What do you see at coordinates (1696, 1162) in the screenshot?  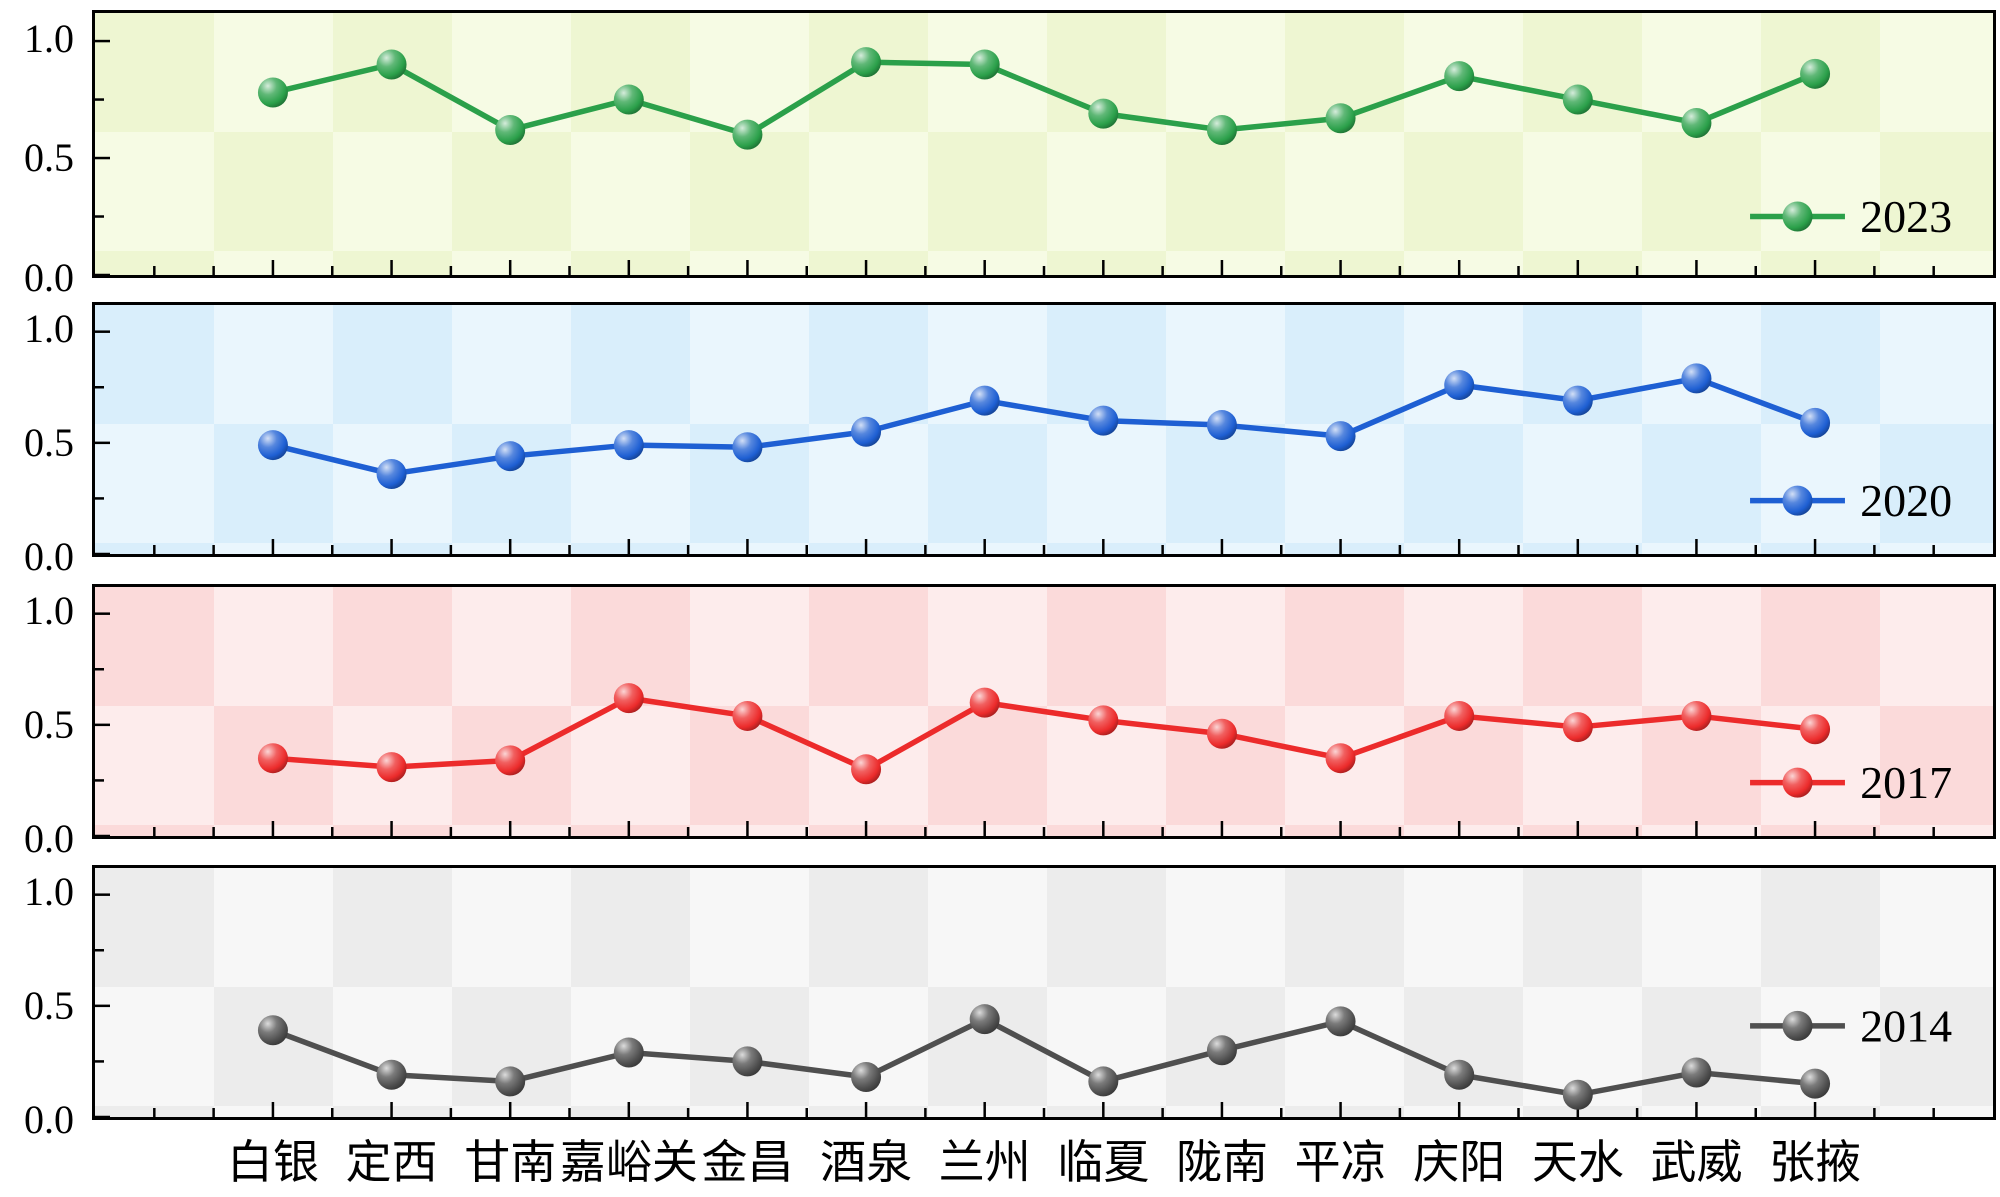 I see `x-tick-label: 武威` at bounding box center [1696, 1162].